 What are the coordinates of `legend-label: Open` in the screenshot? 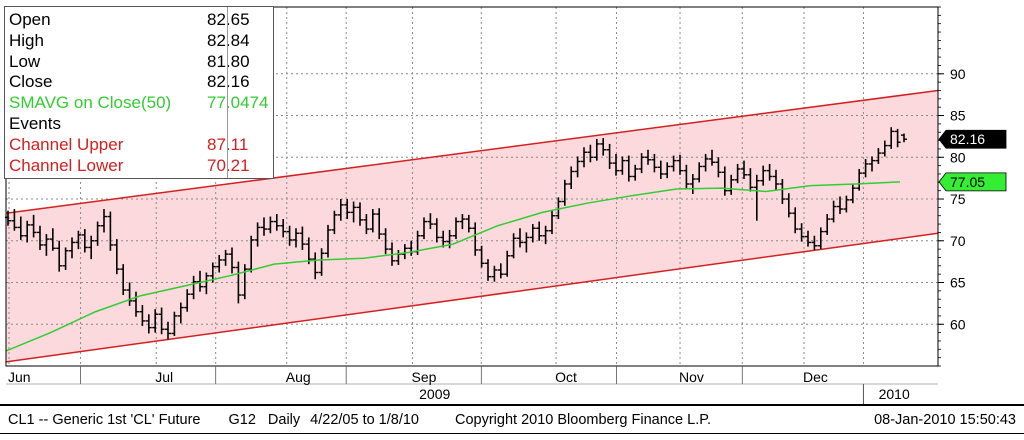 It's located at (30, 19).